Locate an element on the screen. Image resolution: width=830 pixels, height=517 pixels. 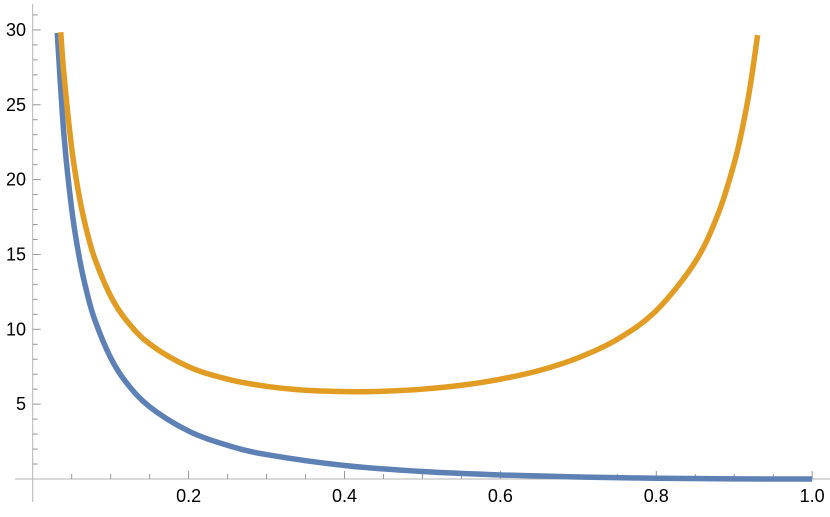
y-tick-label: 20 is located at coordinates (16, 180).